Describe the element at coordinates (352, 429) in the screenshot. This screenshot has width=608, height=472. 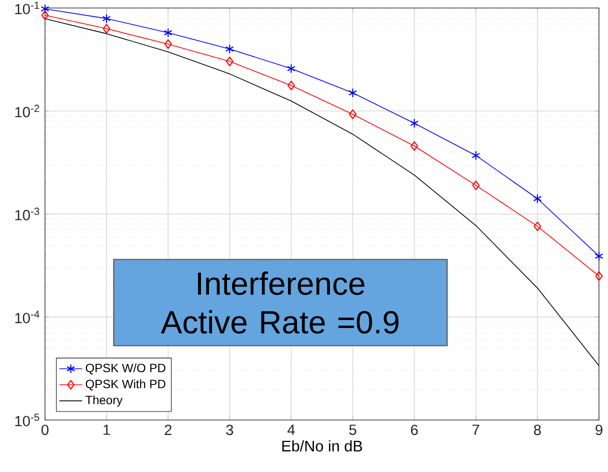
I see `x-tick-label: 5` at that location.